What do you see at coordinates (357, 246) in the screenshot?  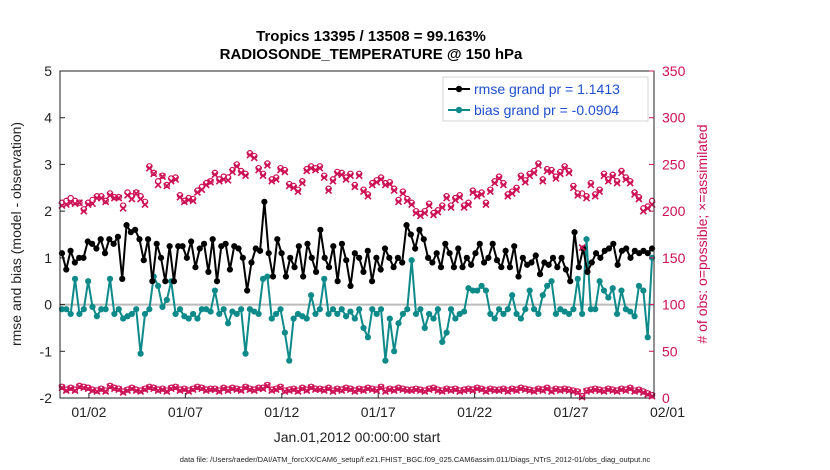 I see `rmse-series` at bounding box center [357, 246].